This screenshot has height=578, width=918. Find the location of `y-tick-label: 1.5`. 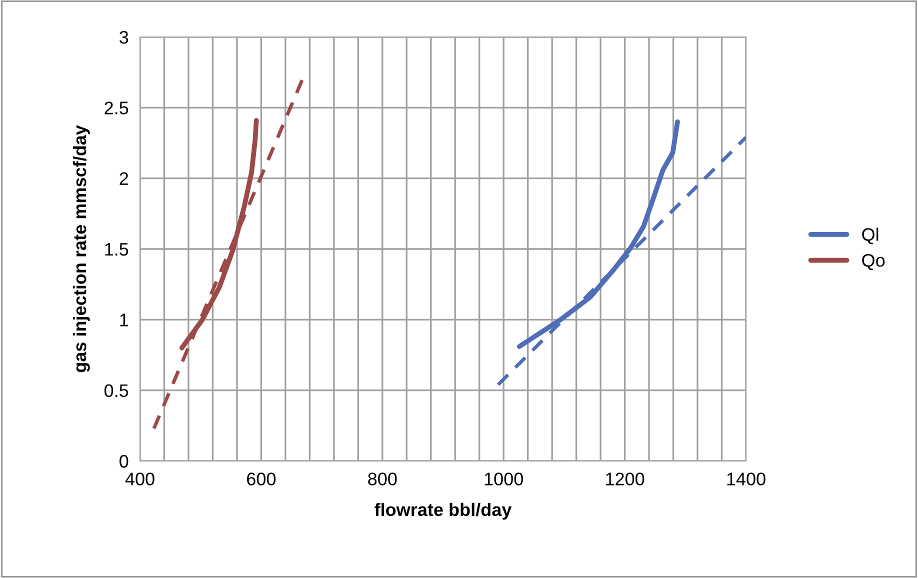

y-tick-label: 1.5 is located at coordinates (116, 249).